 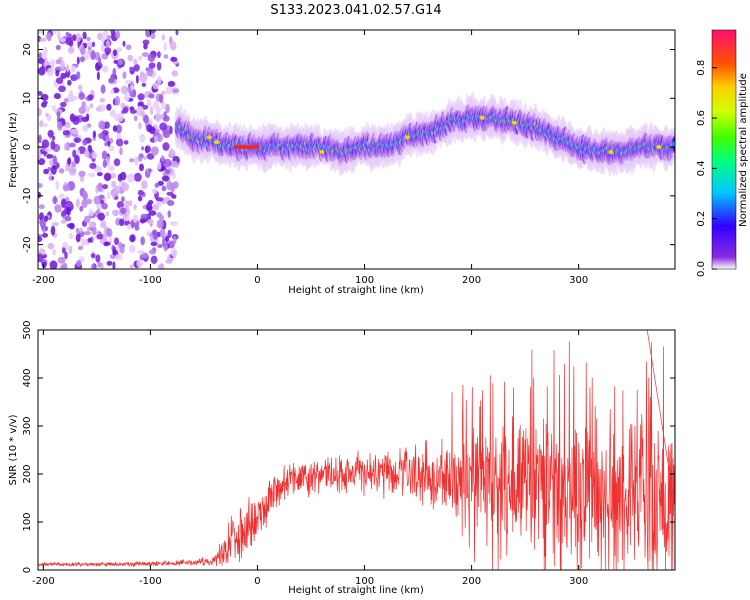 I want to click on snr-x-tick-label: -200, so click(x=43, y=581).